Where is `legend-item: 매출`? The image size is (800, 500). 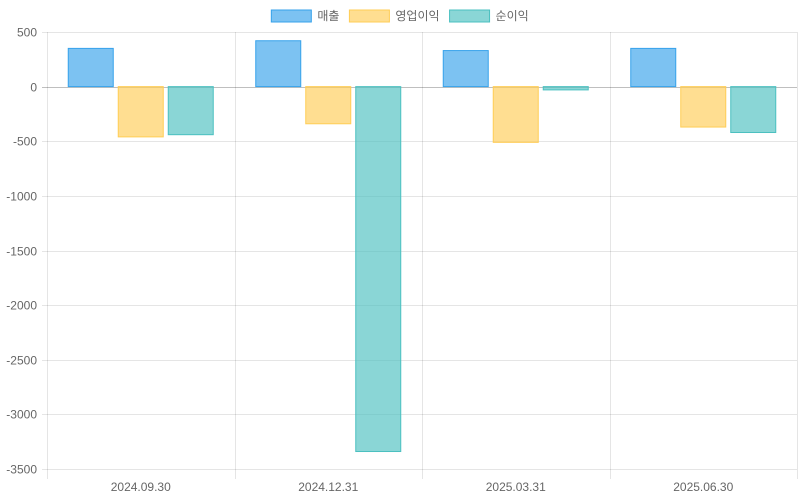 legend-item: 매출 is located at coordinates (304, 16).